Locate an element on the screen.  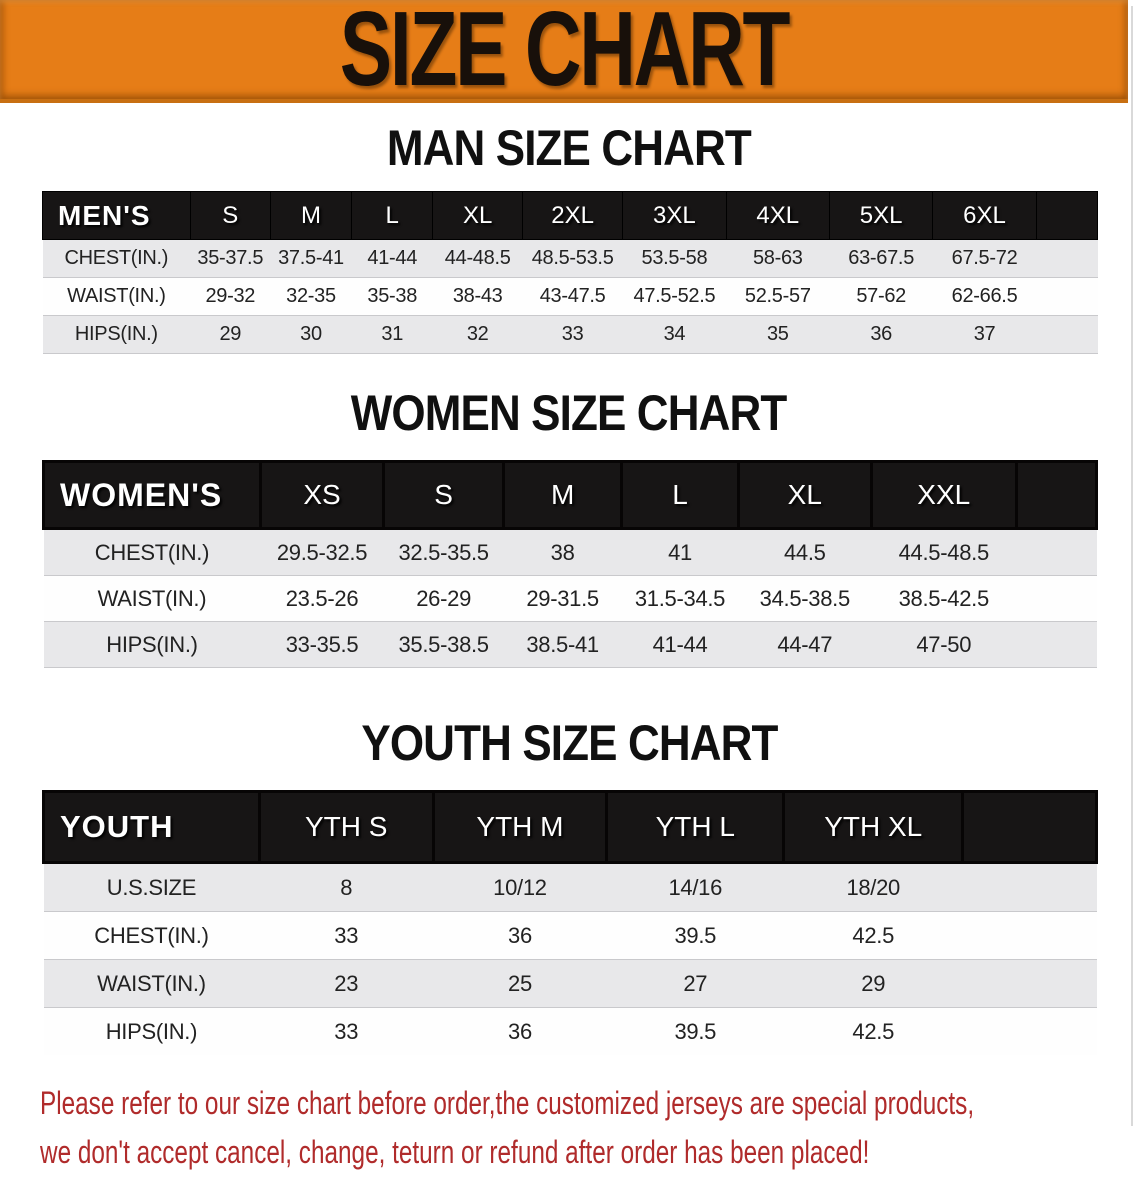
value-cell: 34 is located at coordinates (674, 334).